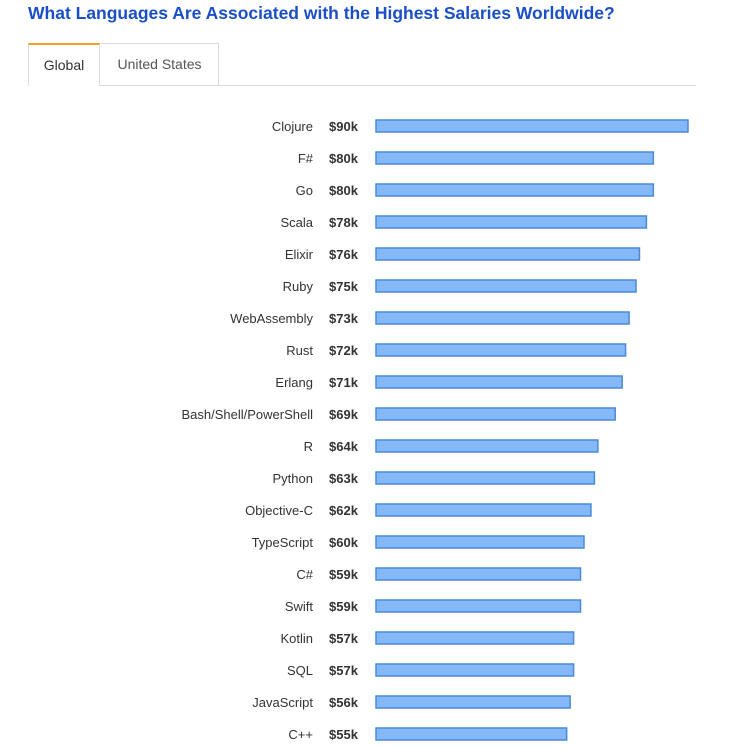  Describe the element at coordinates (304, 574) in the screenshot. I see `category-label: C#` at that location.